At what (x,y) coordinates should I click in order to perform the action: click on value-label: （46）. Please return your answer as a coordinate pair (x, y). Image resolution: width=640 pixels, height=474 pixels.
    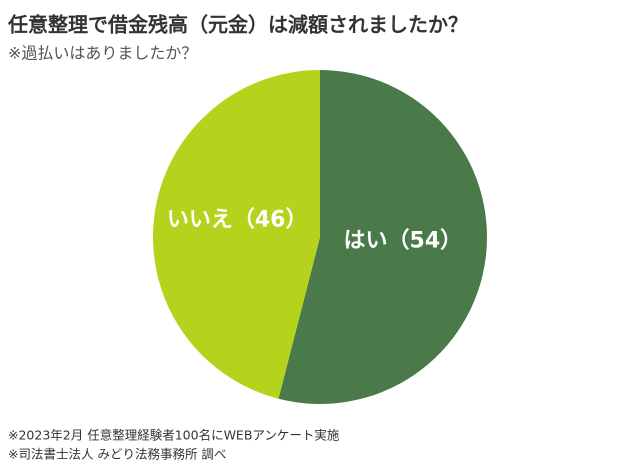
    Looking at the image, I should click on (270, 220).